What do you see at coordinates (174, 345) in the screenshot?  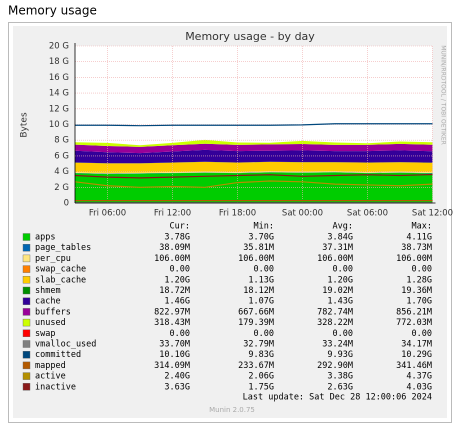 I see `legend-stat: 33.70M` at bounding box center [174, 345].